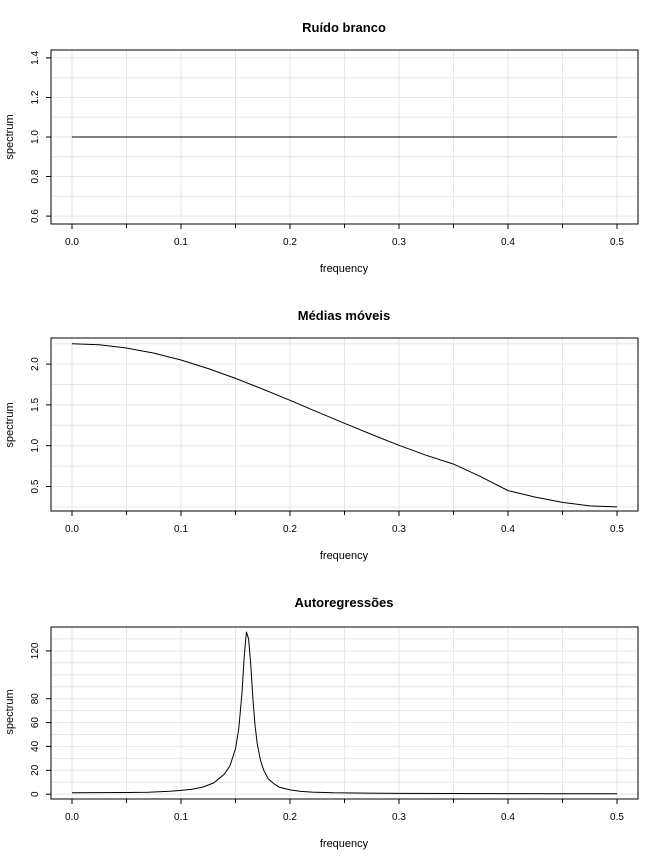  What do you see at coordinates (35, 794) in the screenshot?
I see `panel-3-ytick-label: 0` at bounding box center [35, 794].